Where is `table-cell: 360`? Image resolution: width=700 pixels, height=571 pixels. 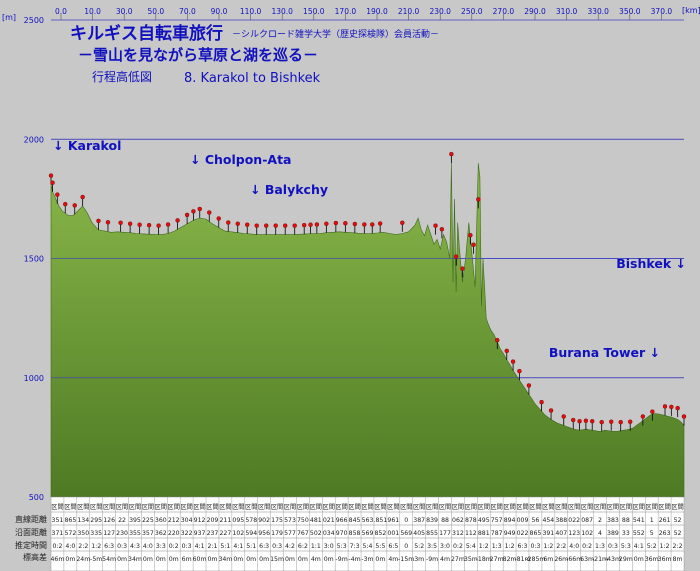 table-cell: 360 is located at coordinates (161, 520).